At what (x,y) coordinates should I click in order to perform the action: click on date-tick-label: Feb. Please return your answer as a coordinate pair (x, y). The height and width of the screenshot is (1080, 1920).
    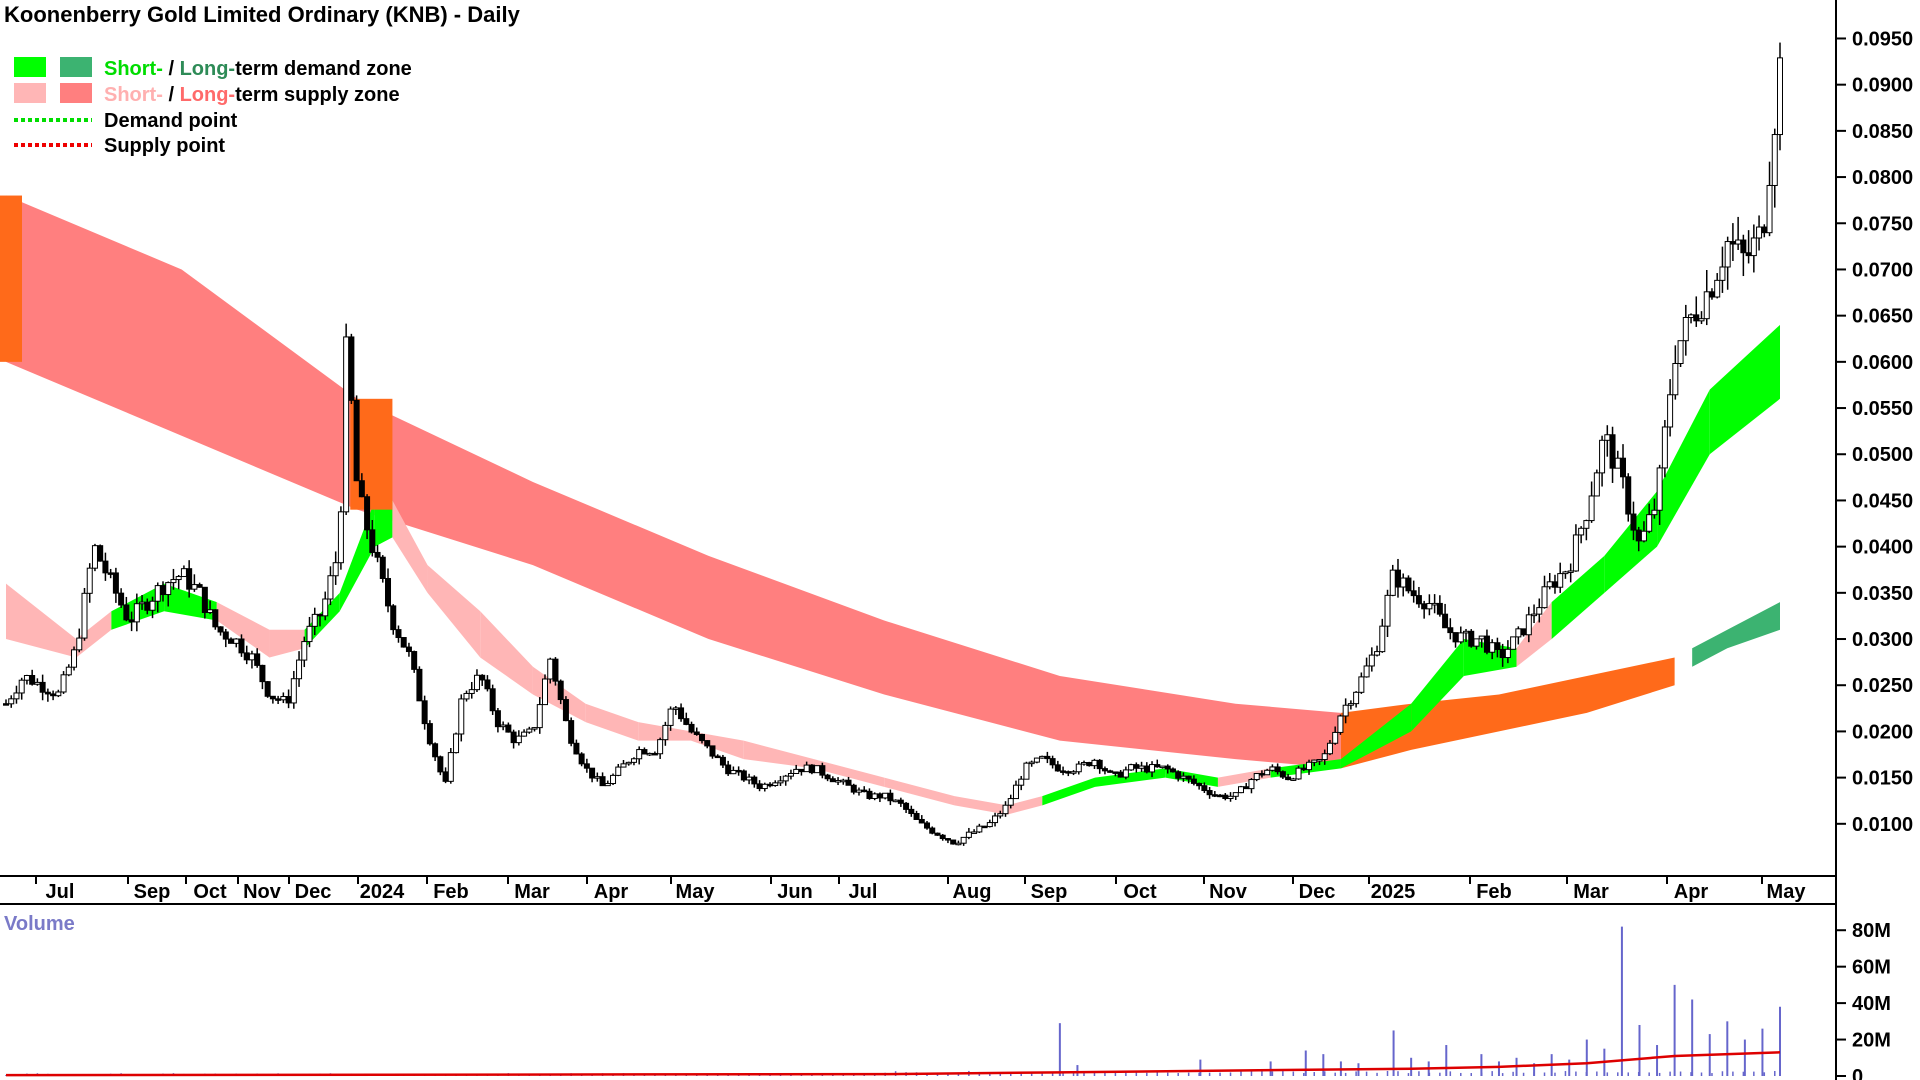
    Looking at the image, I should click on (1494, 892).